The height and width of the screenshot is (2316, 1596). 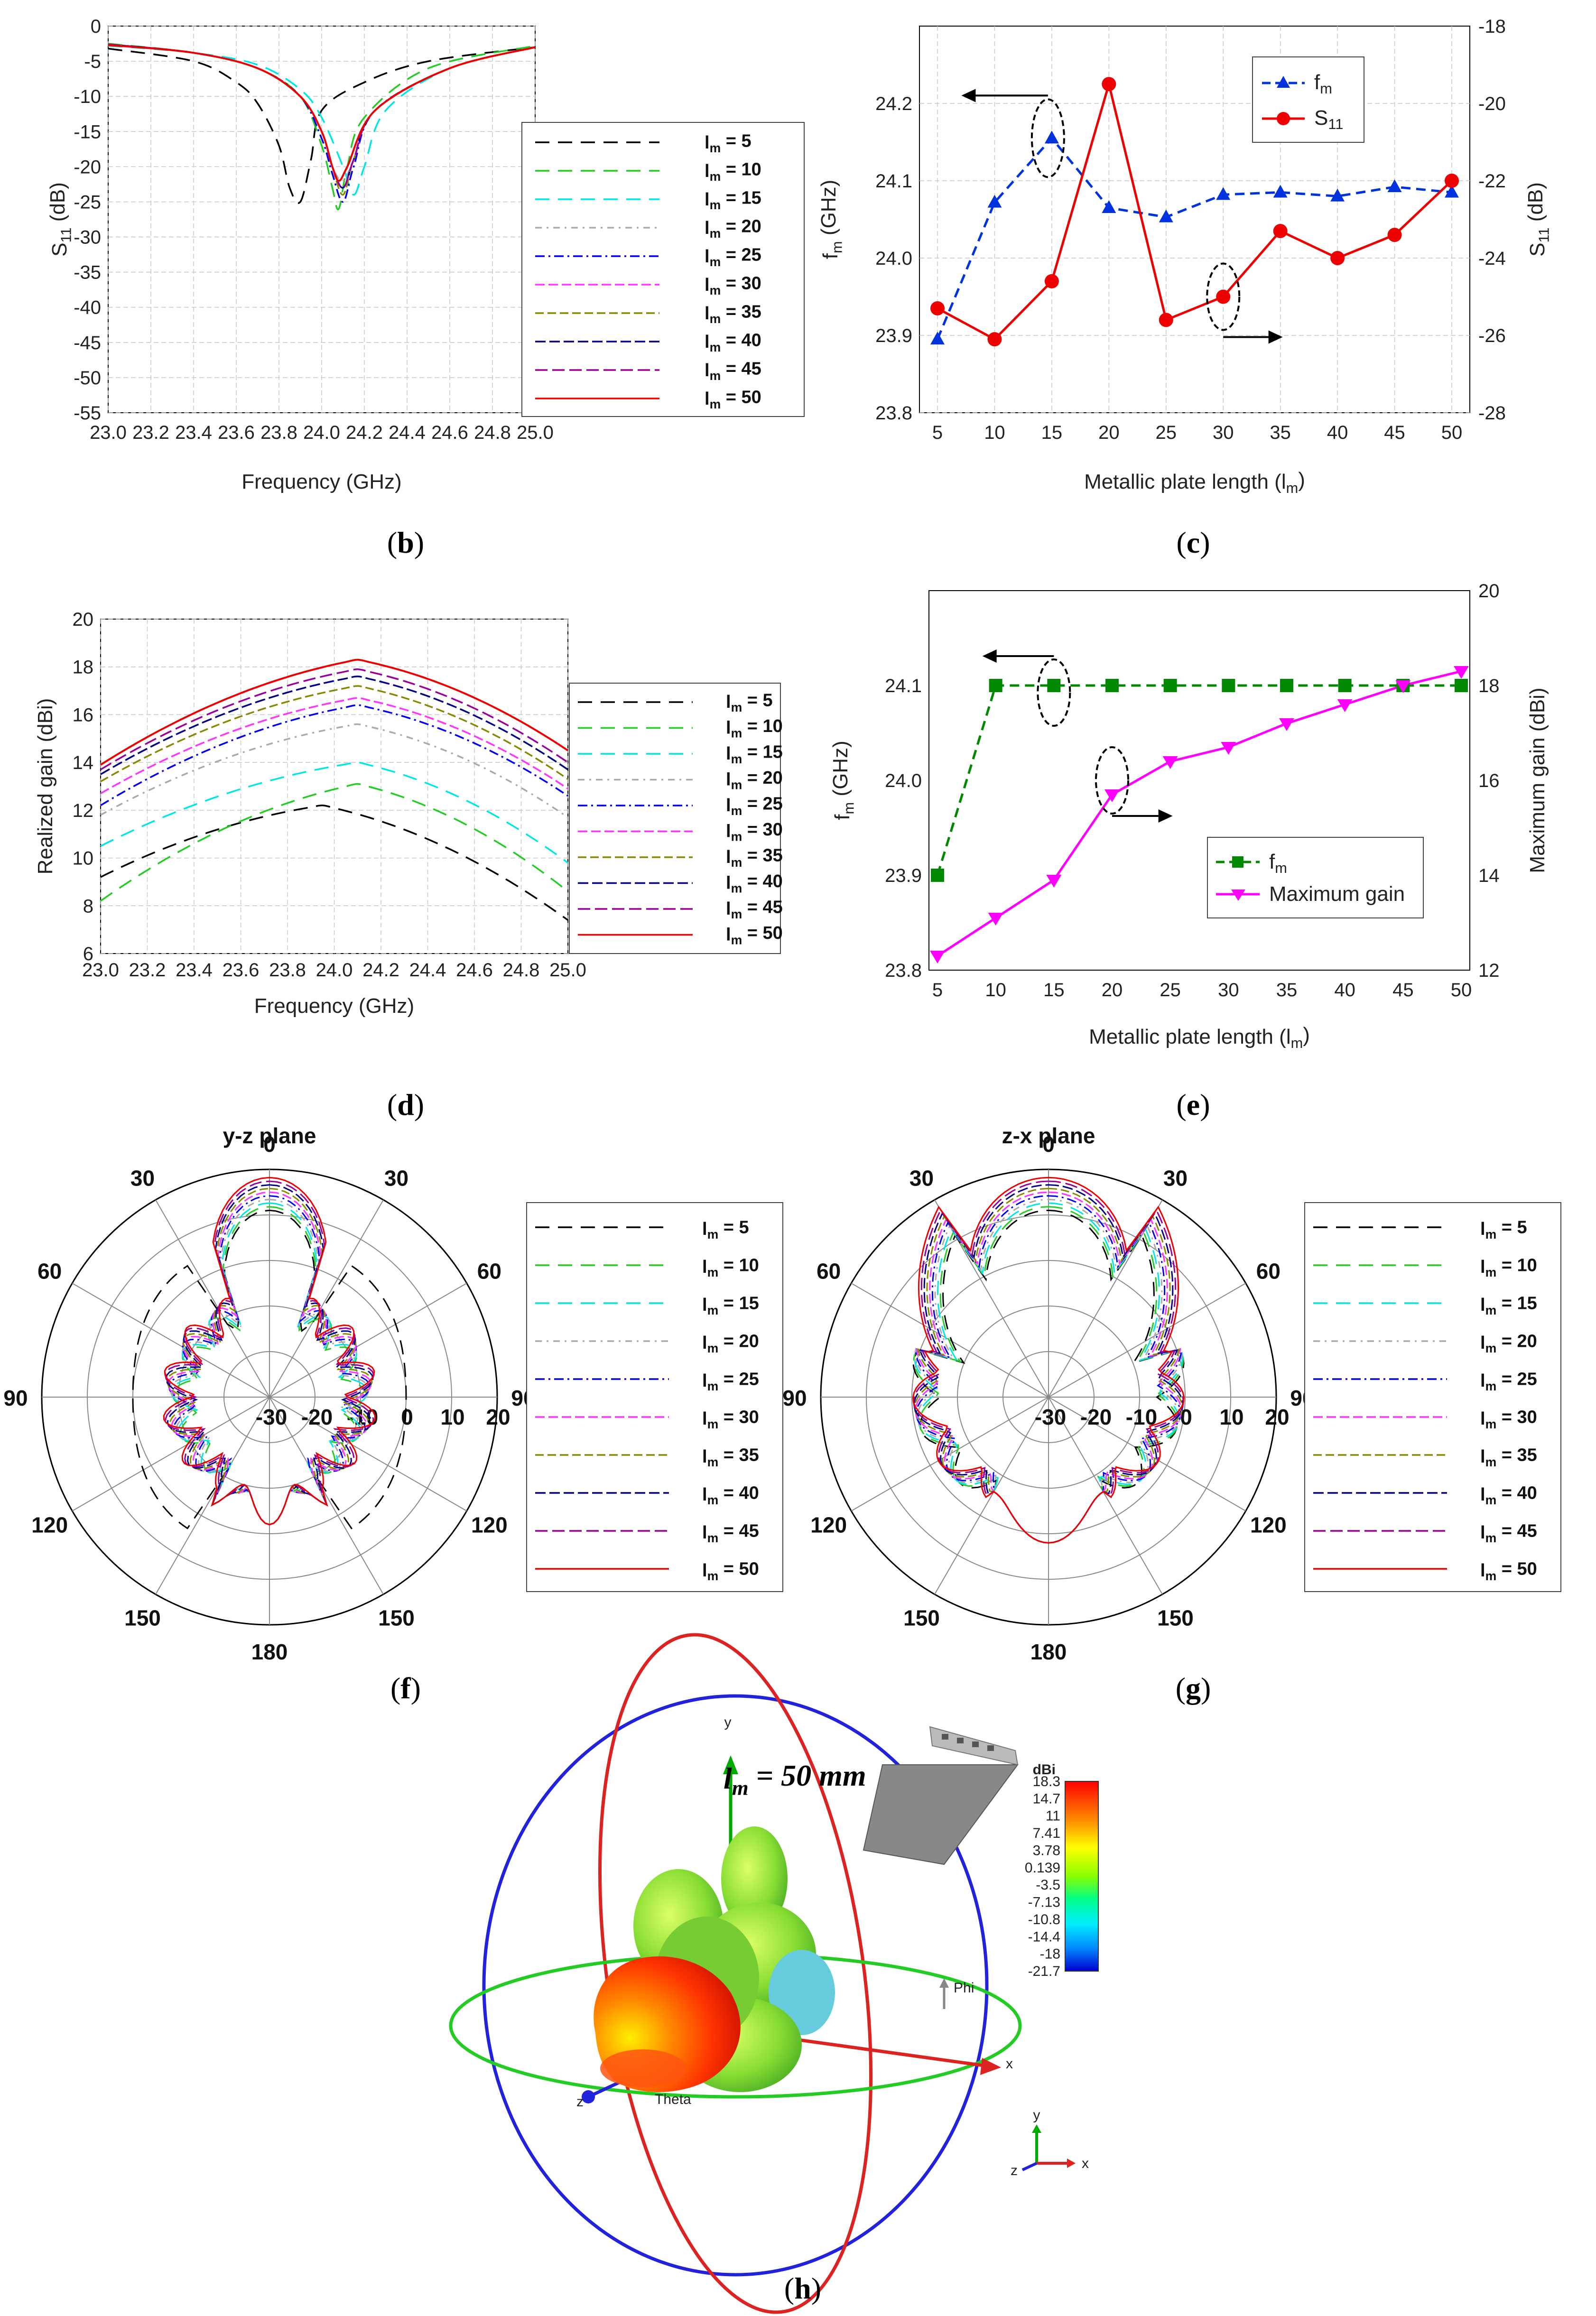 What do you see at coordinates (1112, 990) in the screenshot?
I see `x-tick-label: 20` at bounding box center [1112, 990].